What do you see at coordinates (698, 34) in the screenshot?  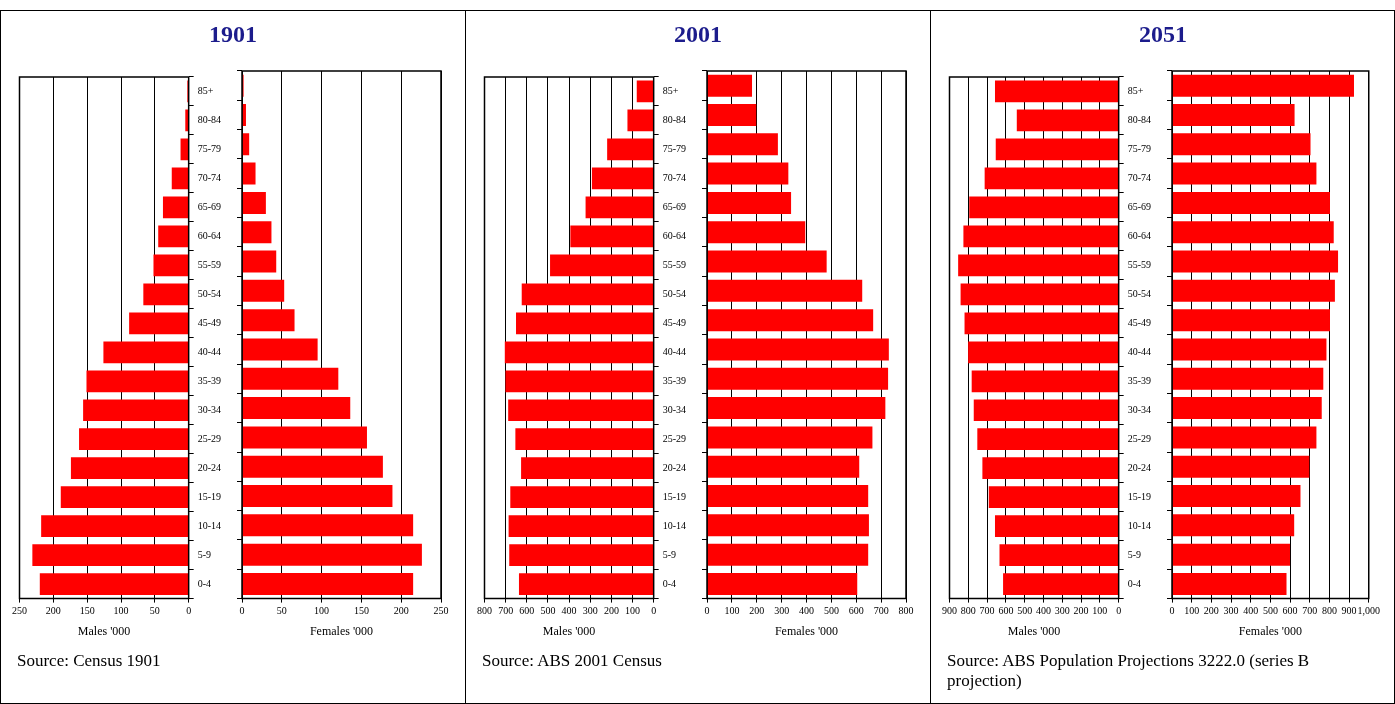 I see `chart-title: 2001` at bounding box center [698, 34].